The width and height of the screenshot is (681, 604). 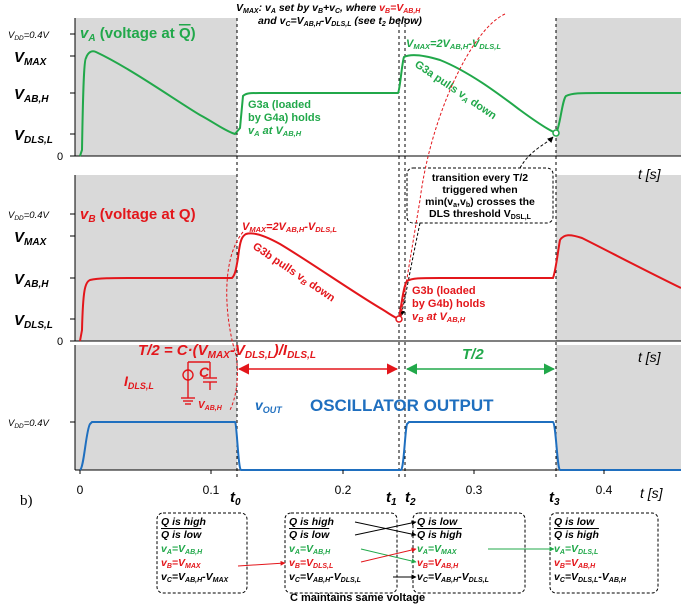 What do you see at coordinates (554, 498) in the screenshot?
I see `svg-text: t3` at bounding box center [554, 498].